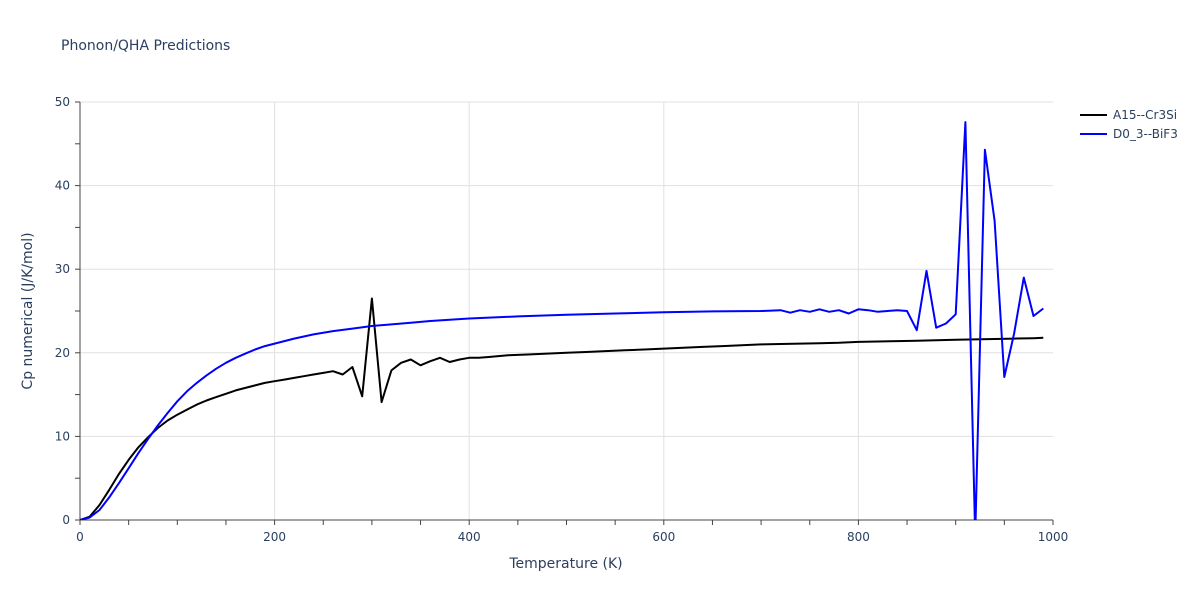 Image resolution: width=1200 pixels, height=600 pixels. What do you see at coordinates (80, 537) in the screenshot?
I see `x-tick-label: 0` at bounding box center [80, 537].